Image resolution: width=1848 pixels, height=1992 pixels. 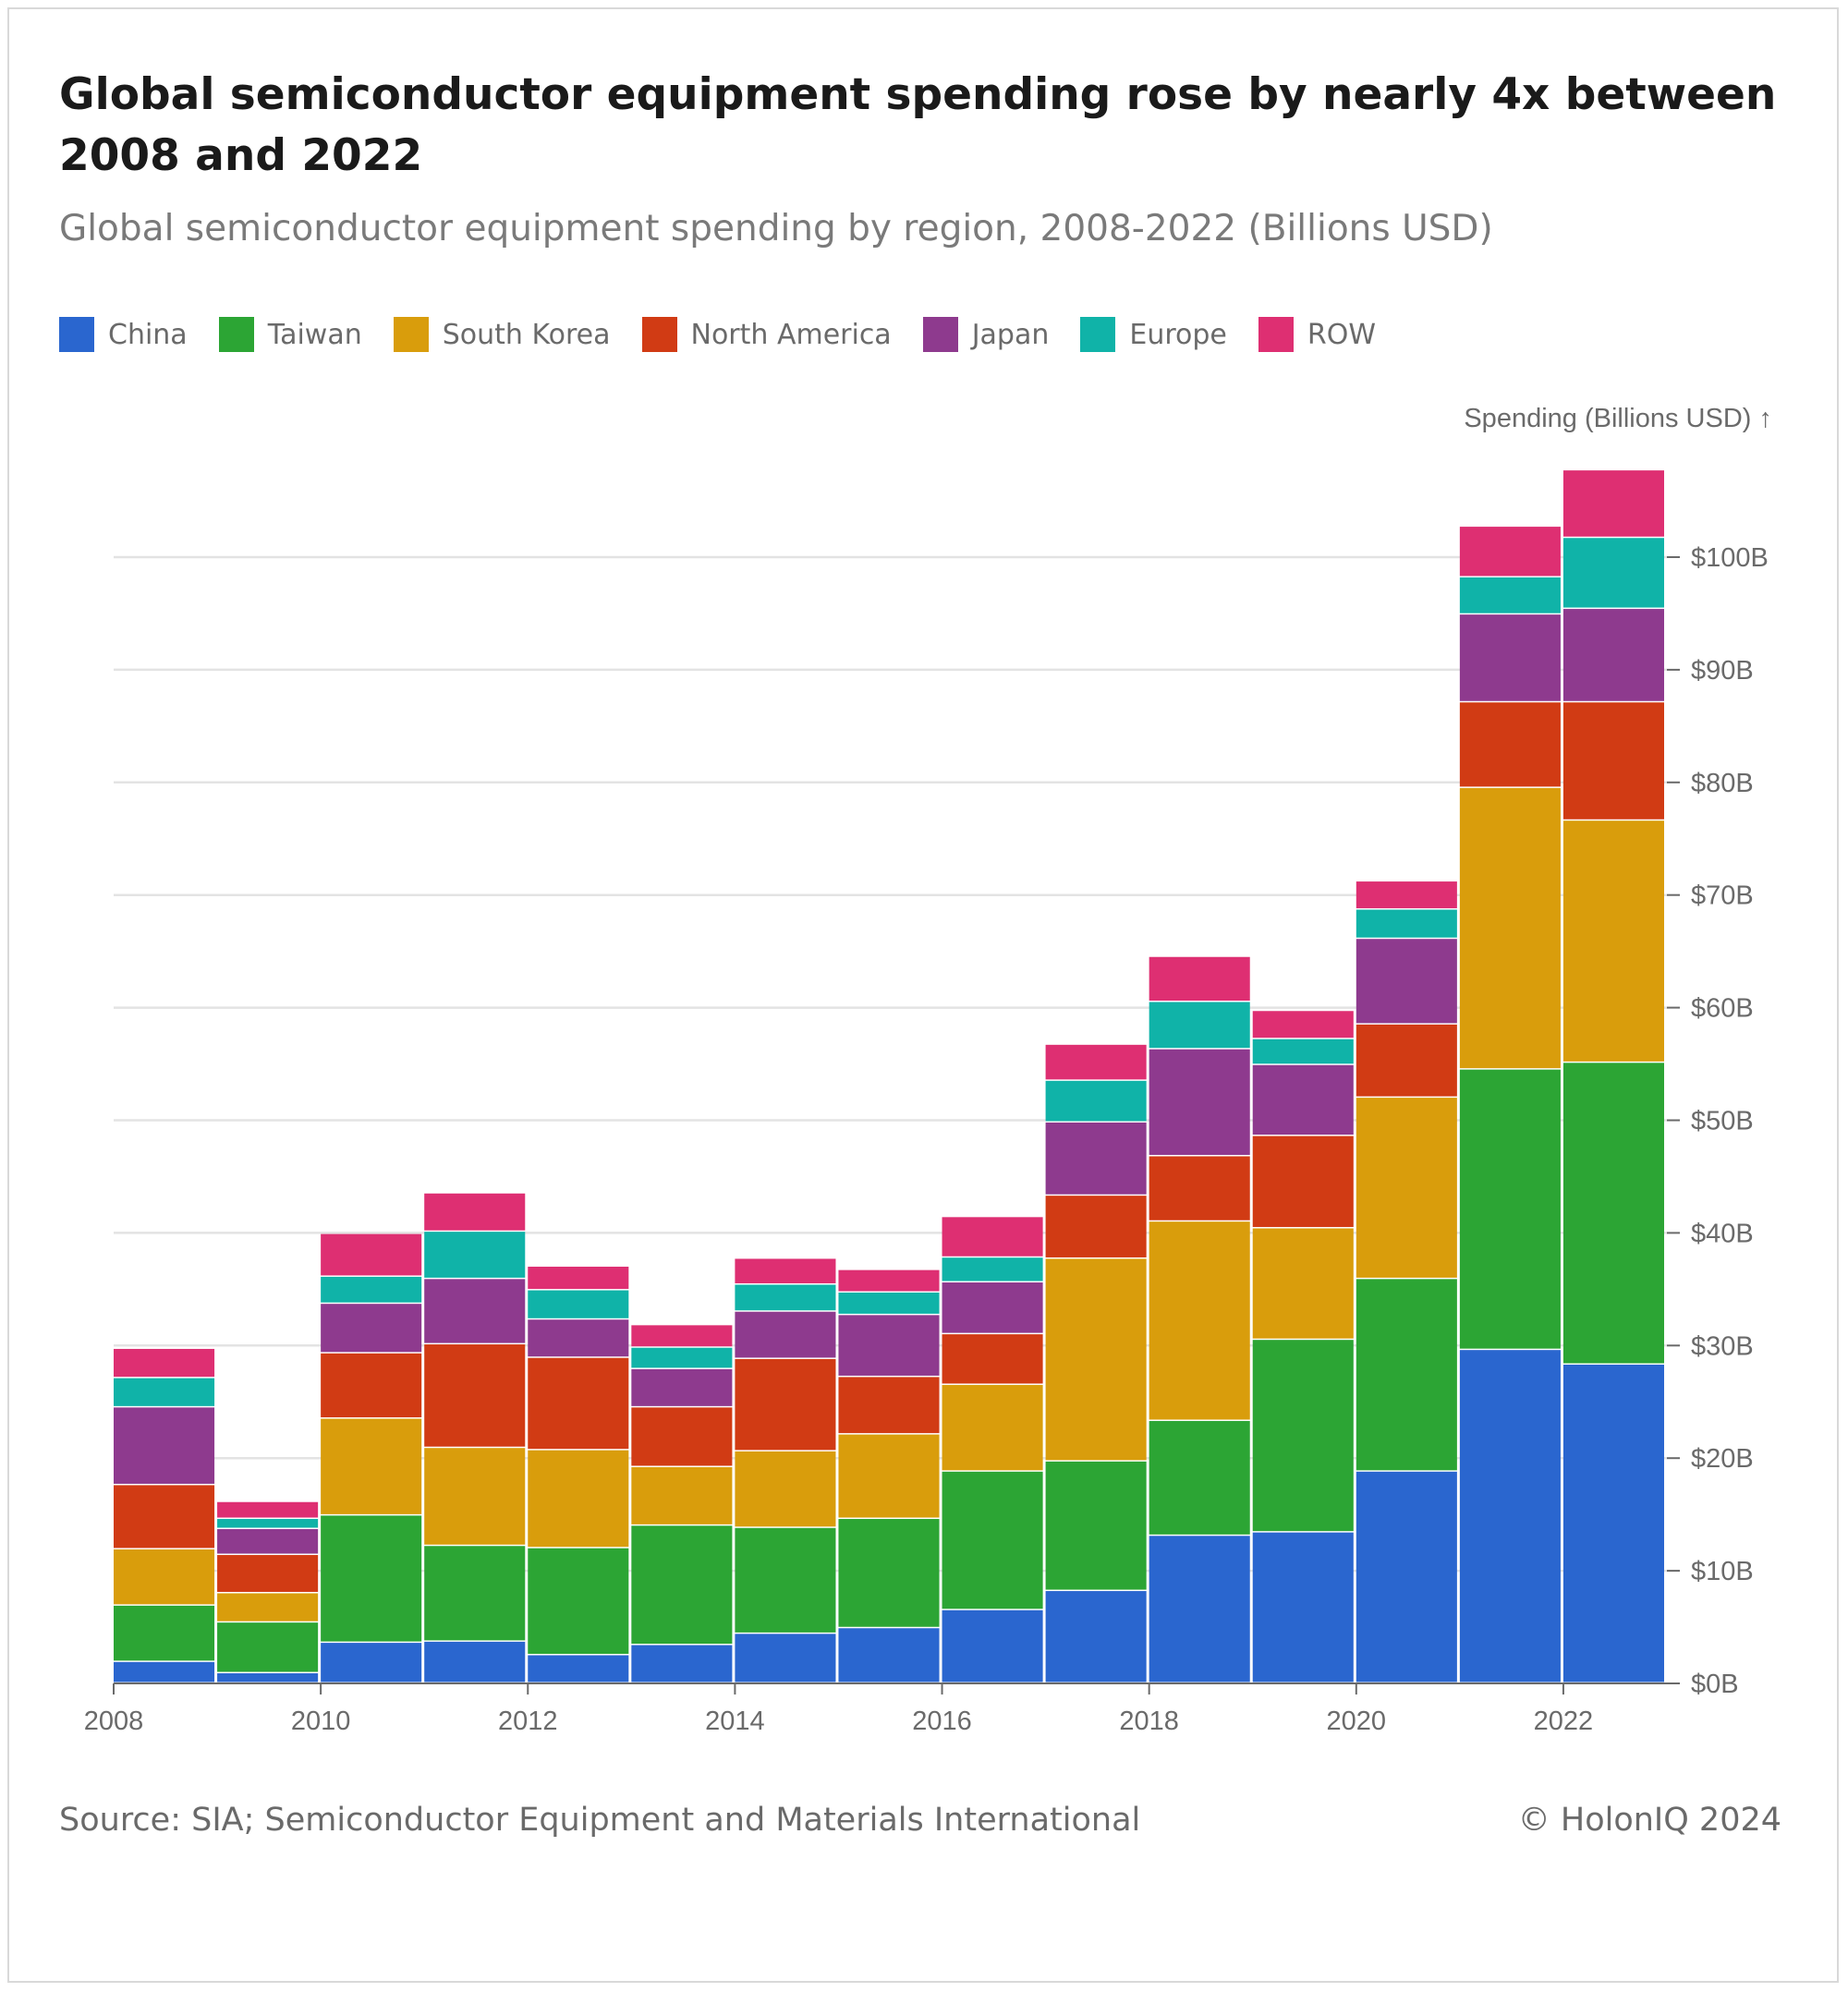 What do you see at coordinates (1722, 1121) in the screenshot?
I see `y-tick-label: $50B` at bounding box center [1722, 1121].